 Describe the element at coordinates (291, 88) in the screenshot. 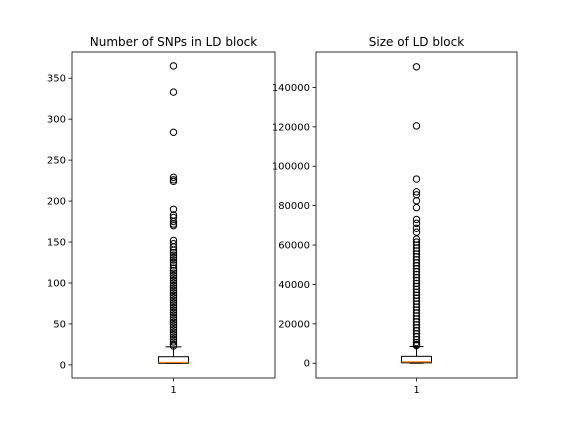

I see `y-tick-label: 140000` at that location.